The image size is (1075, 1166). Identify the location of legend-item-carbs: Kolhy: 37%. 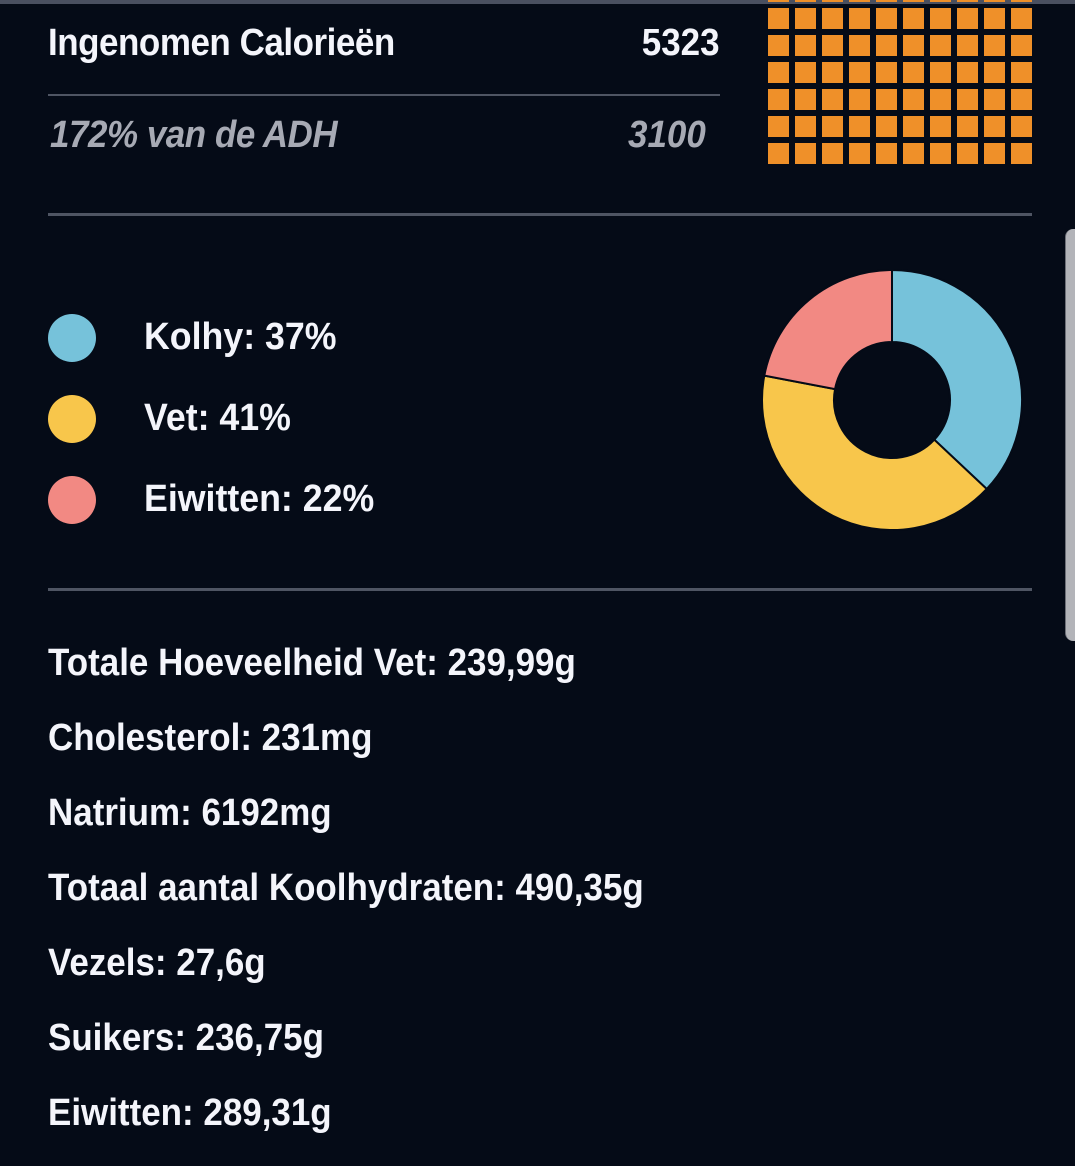
(218, 337).